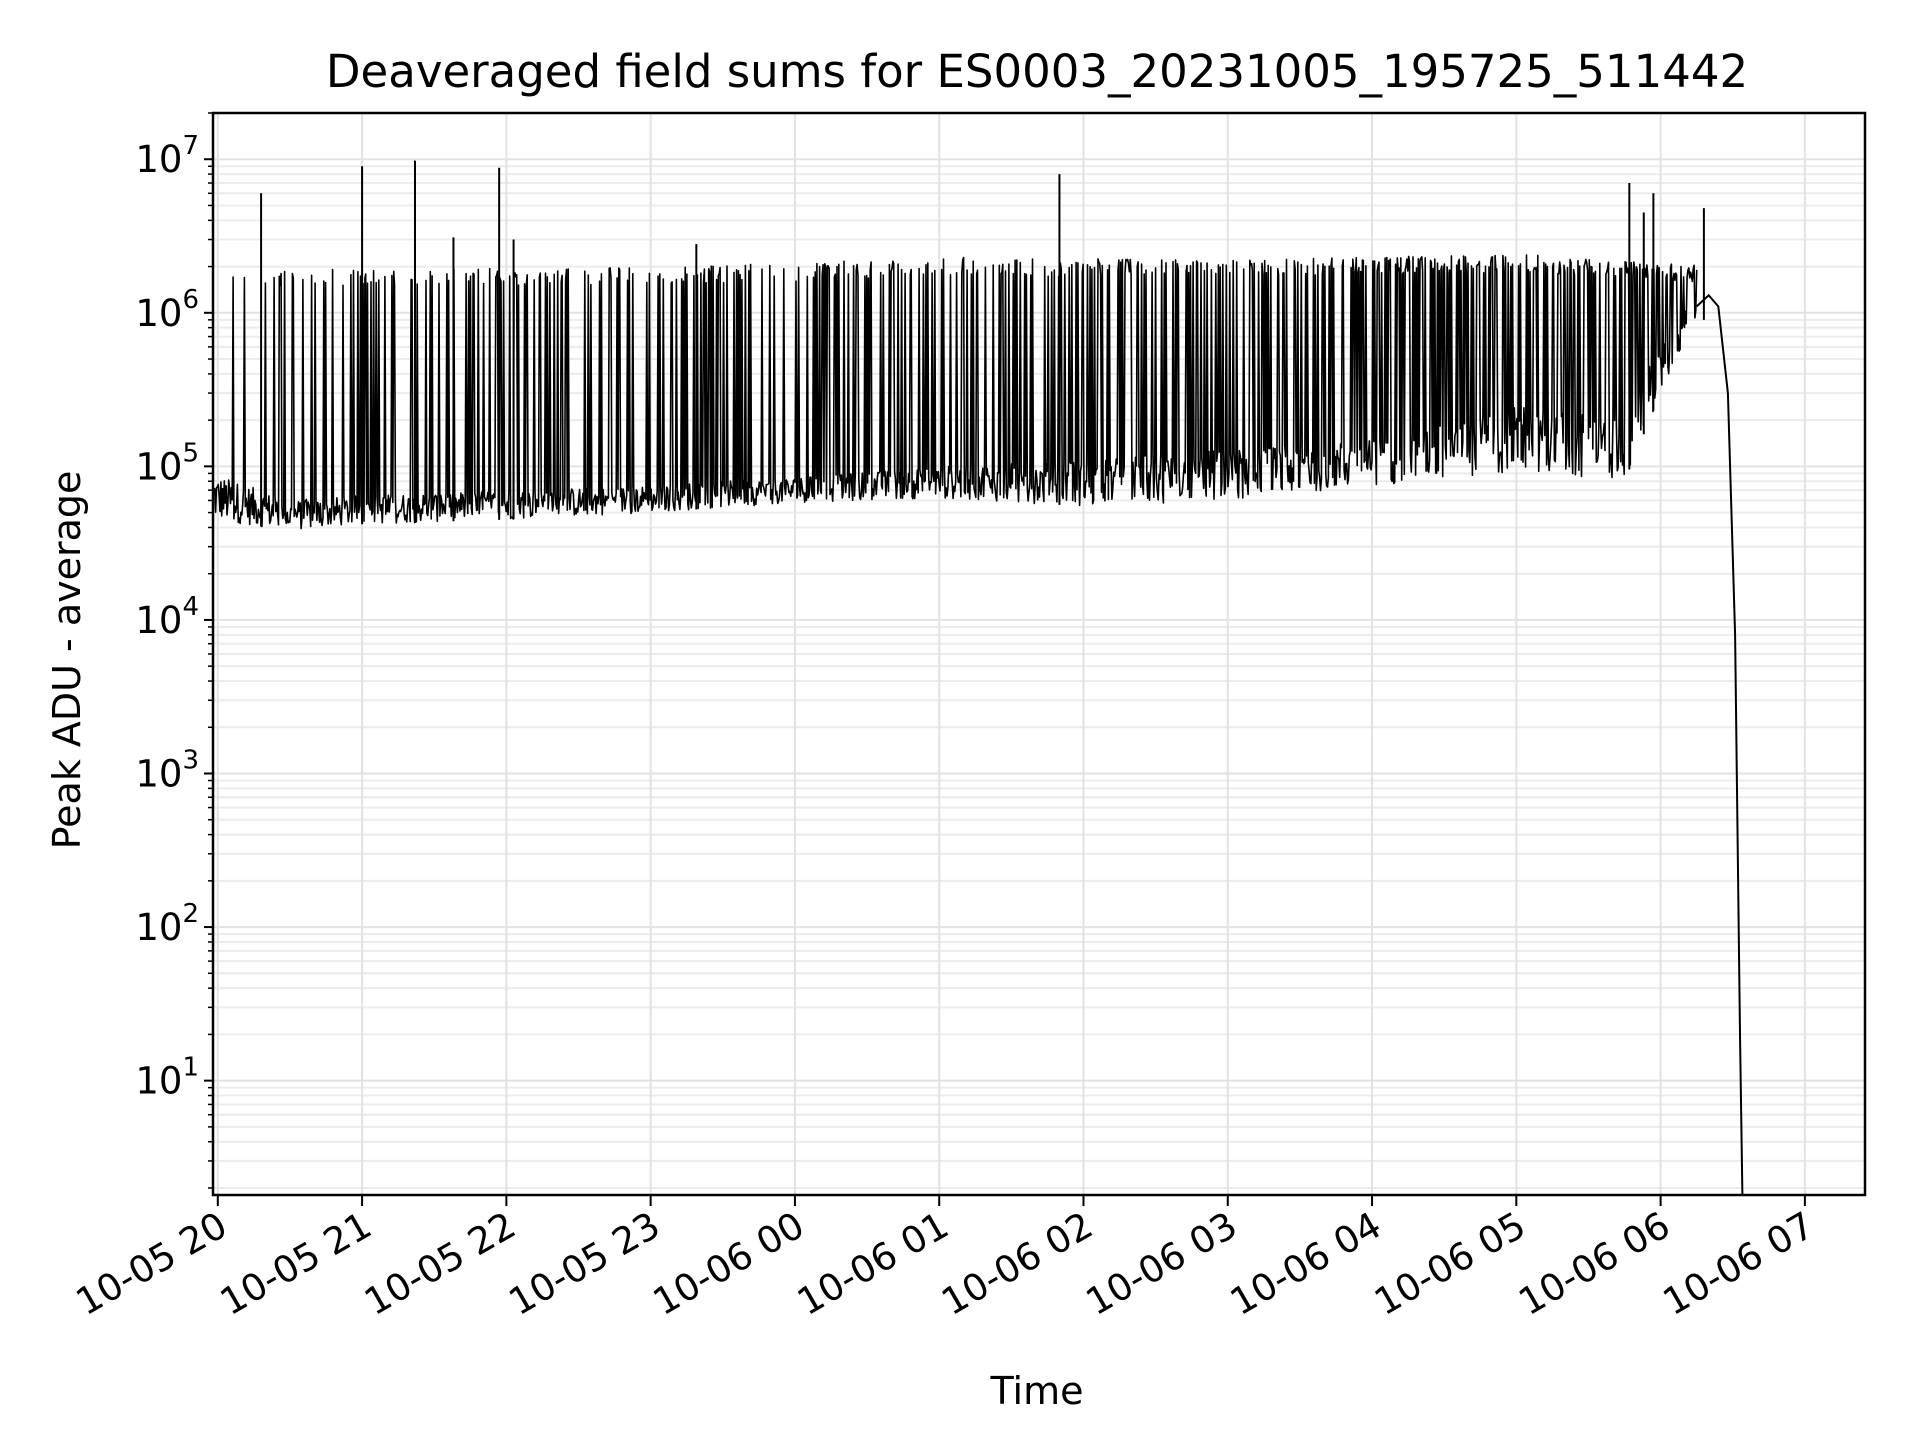  Describe the element at coordinates (1720, 744) in the screenshot. I see `series-path-tail` at that location.